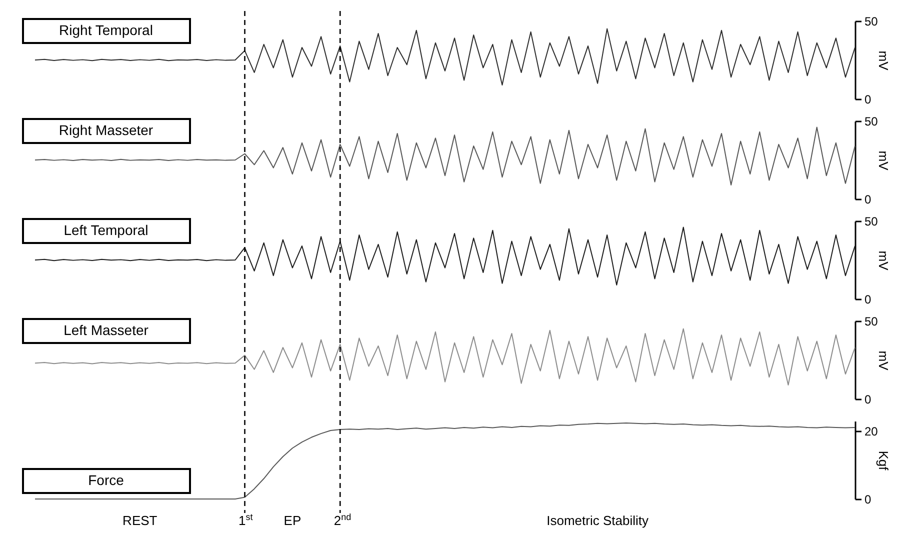 The width and height of the screenshot is (917, 540). What do you see at coordinates (871, 431) in the screenshot?
I see `y-tick-label: 20` at bounding box center [871, 431].